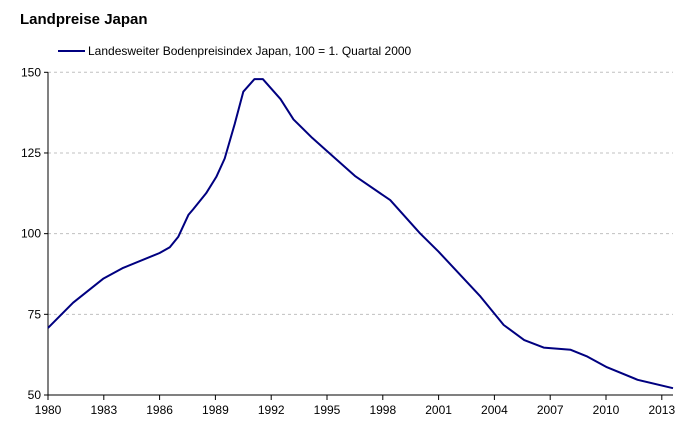 The height and width of the screenshot is (441, 694). I want to click on x-tick-label: 2001, so click(438, 410).